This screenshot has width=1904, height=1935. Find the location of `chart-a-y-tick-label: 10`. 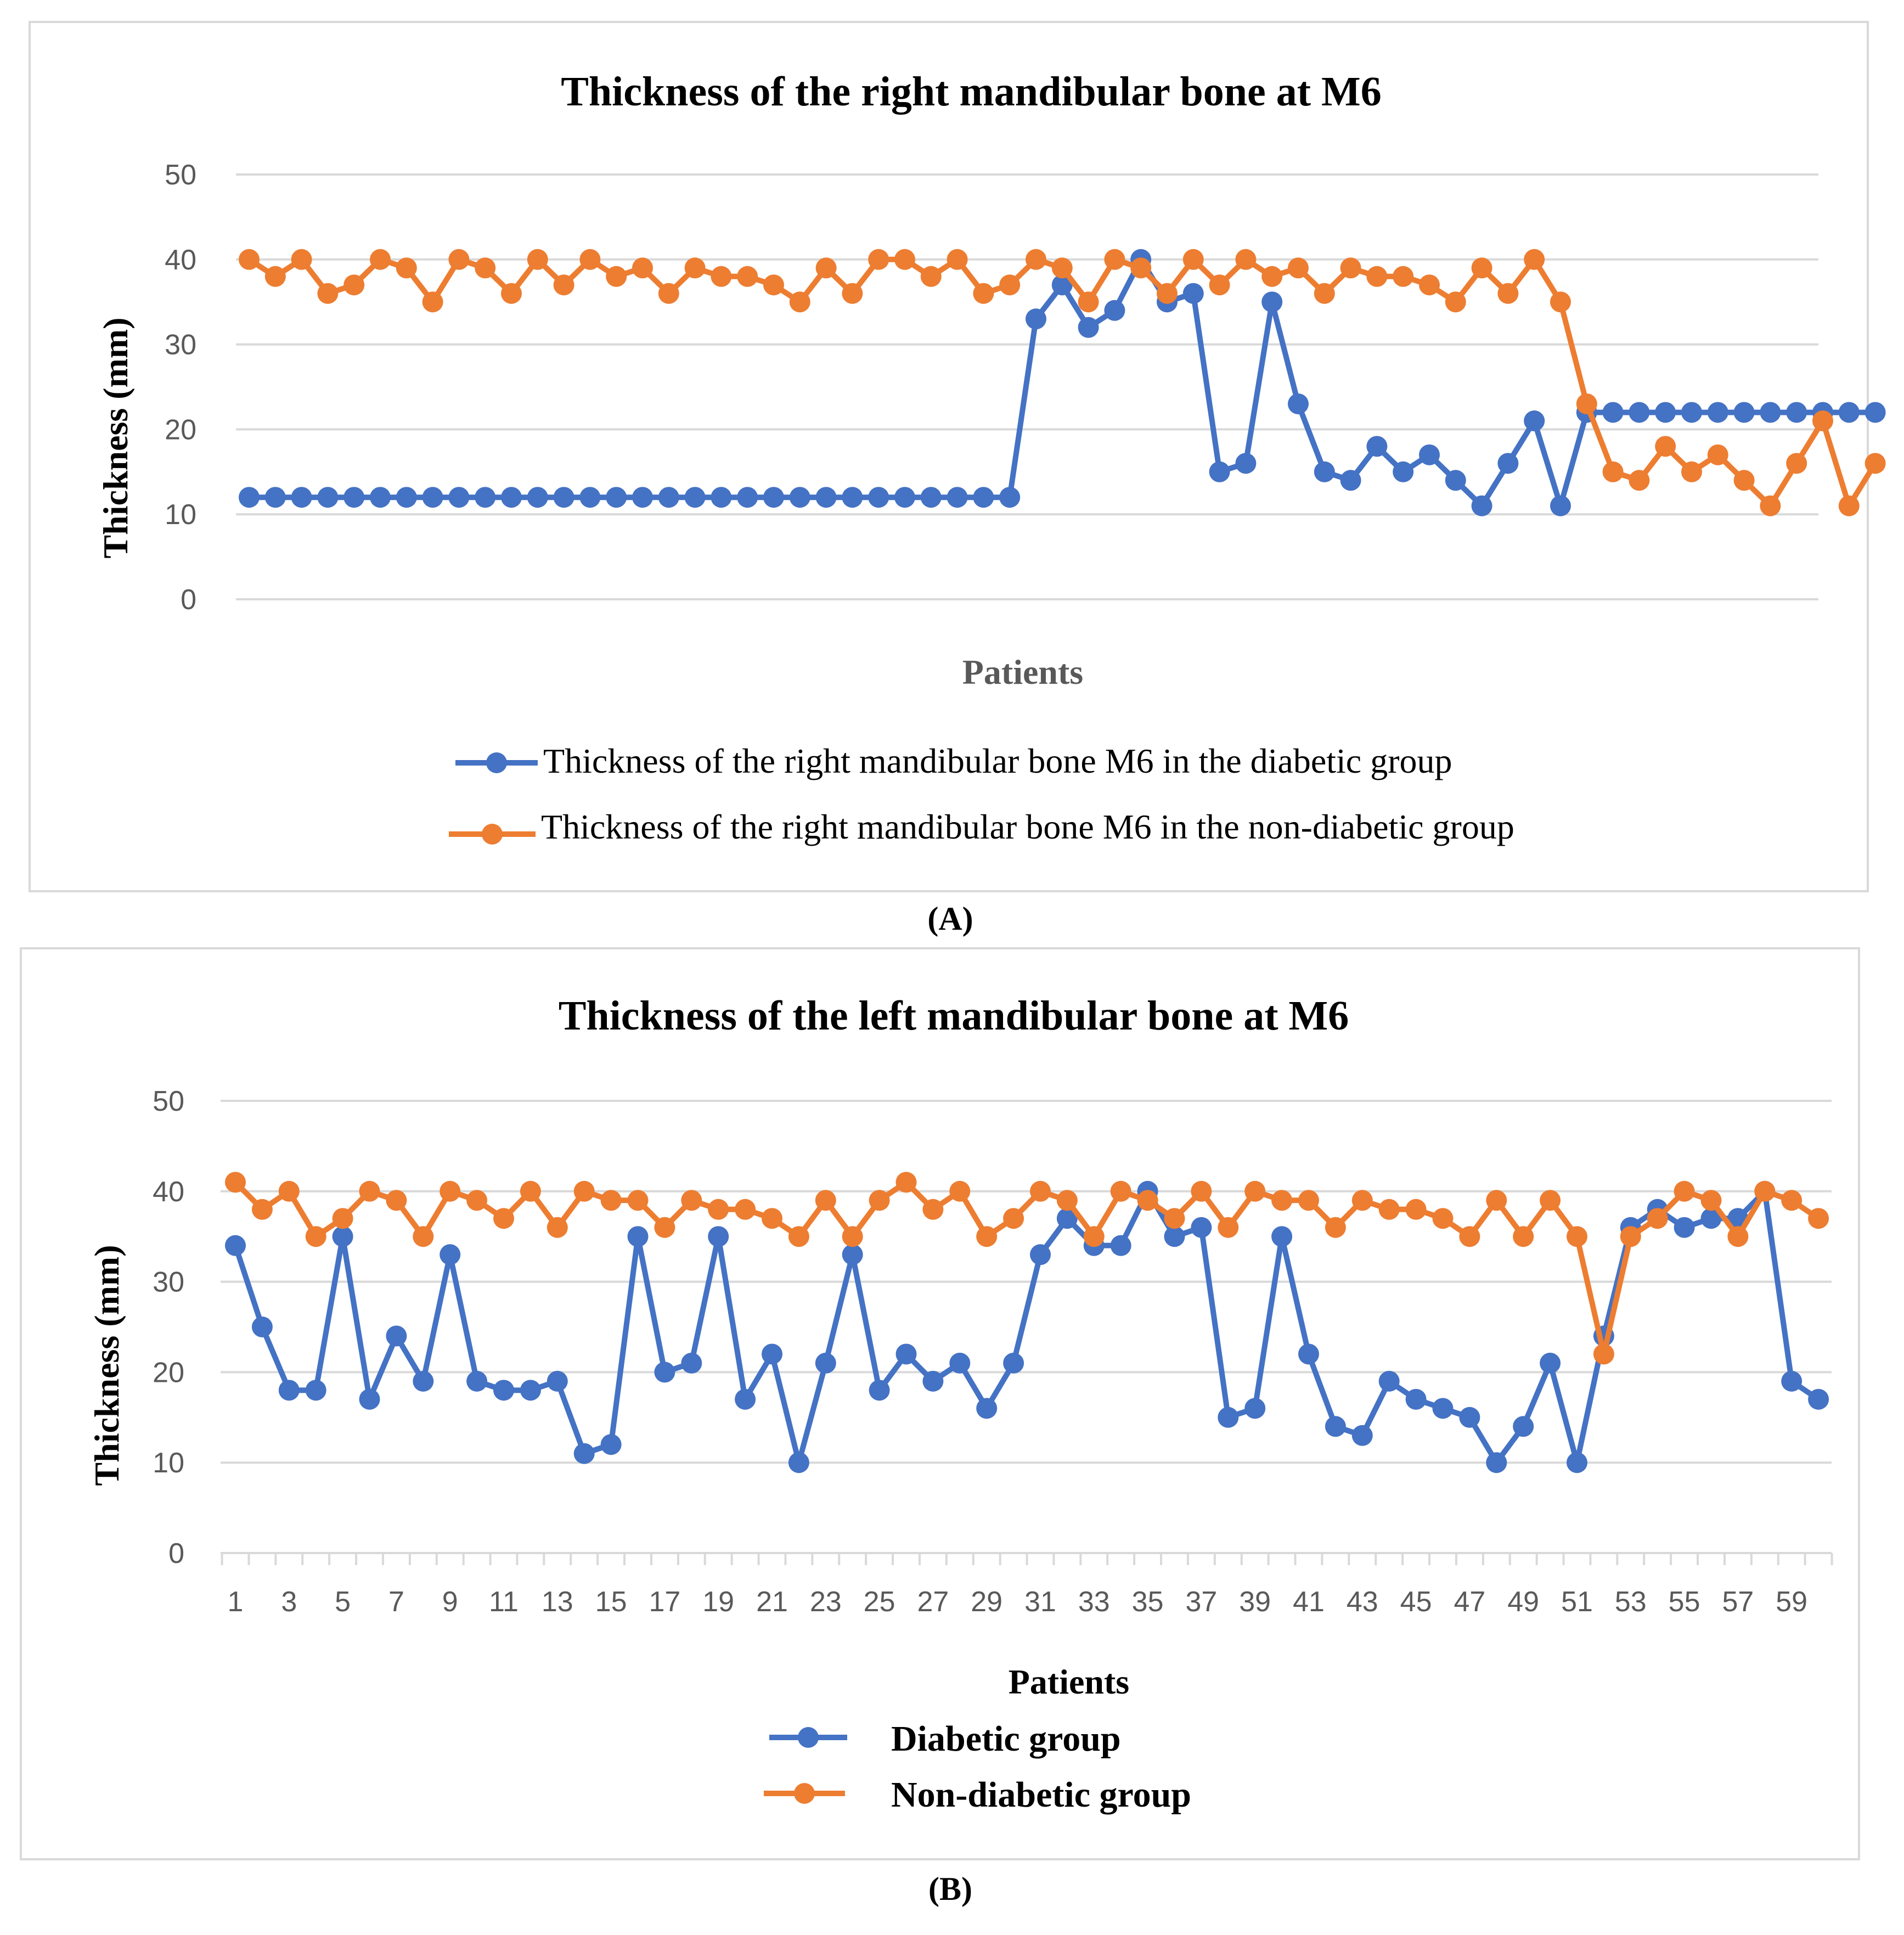

chart-a-y-tick-label: 10 is located at coordinates (180, 515).